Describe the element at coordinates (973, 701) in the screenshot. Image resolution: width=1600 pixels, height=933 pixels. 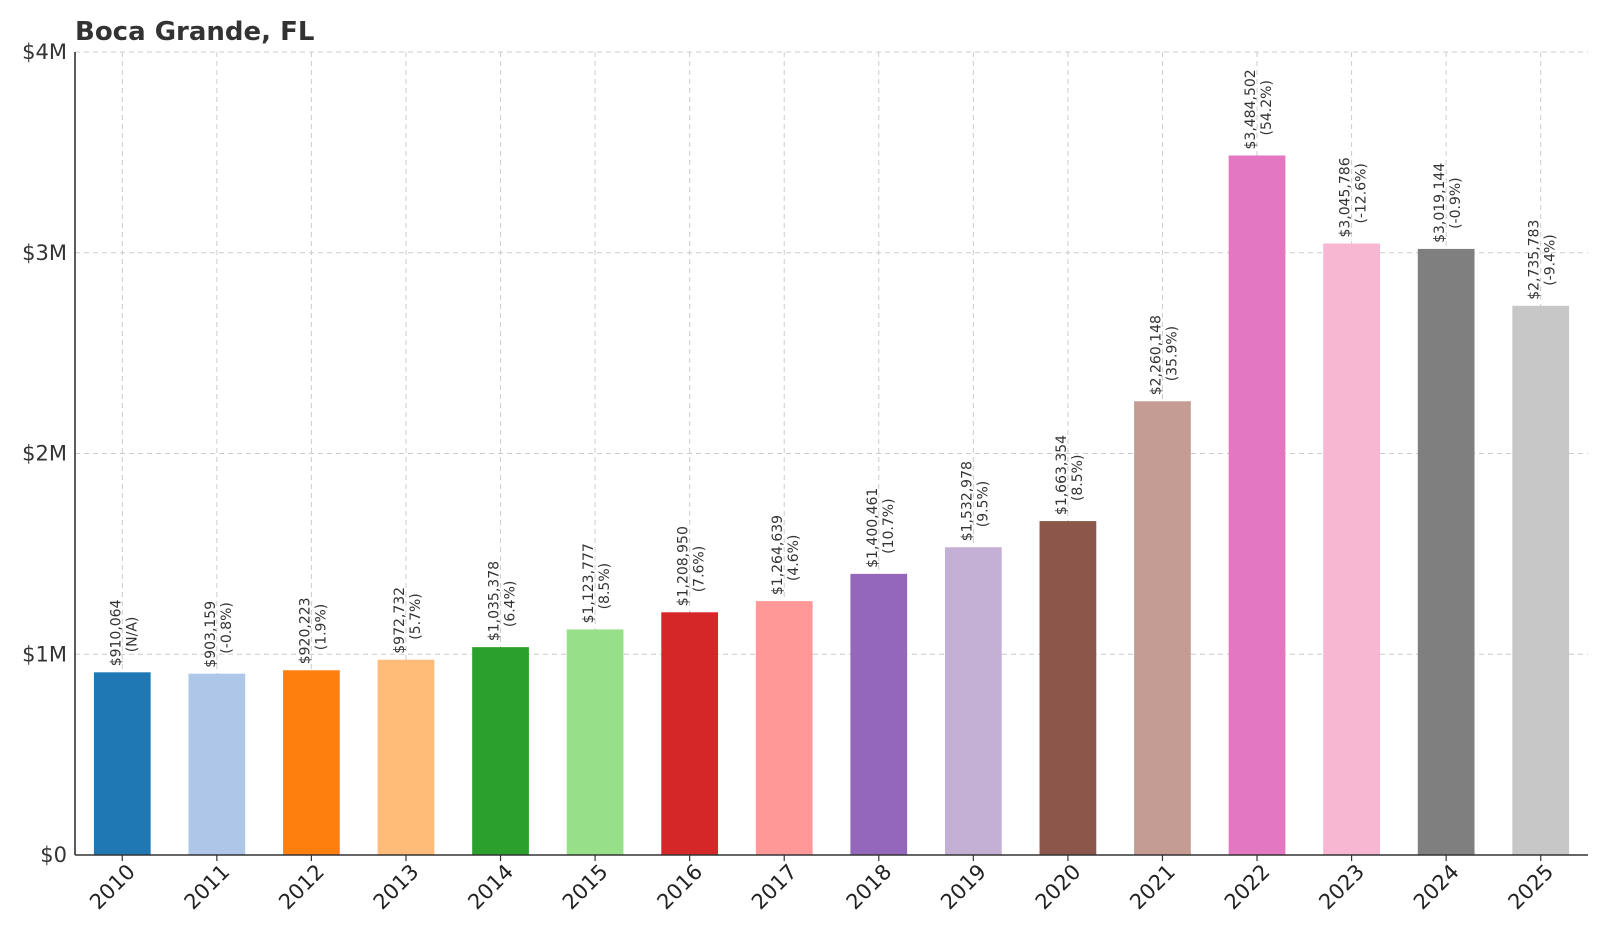
I see `bar-2019` at that location.